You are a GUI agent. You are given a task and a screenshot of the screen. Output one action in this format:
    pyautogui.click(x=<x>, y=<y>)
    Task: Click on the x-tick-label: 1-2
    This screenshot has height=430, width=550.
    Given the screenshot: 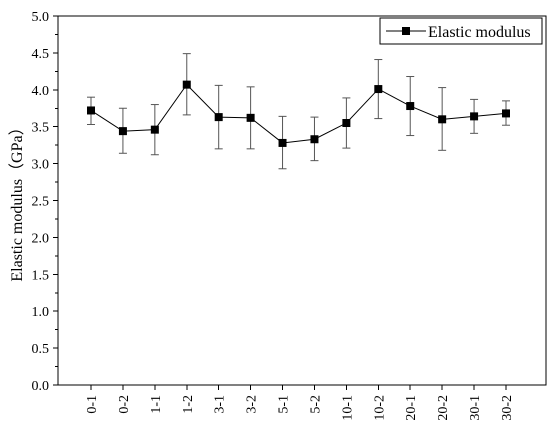 What is the action you would take?
    pyautogui.click(x=188, y=404)
    